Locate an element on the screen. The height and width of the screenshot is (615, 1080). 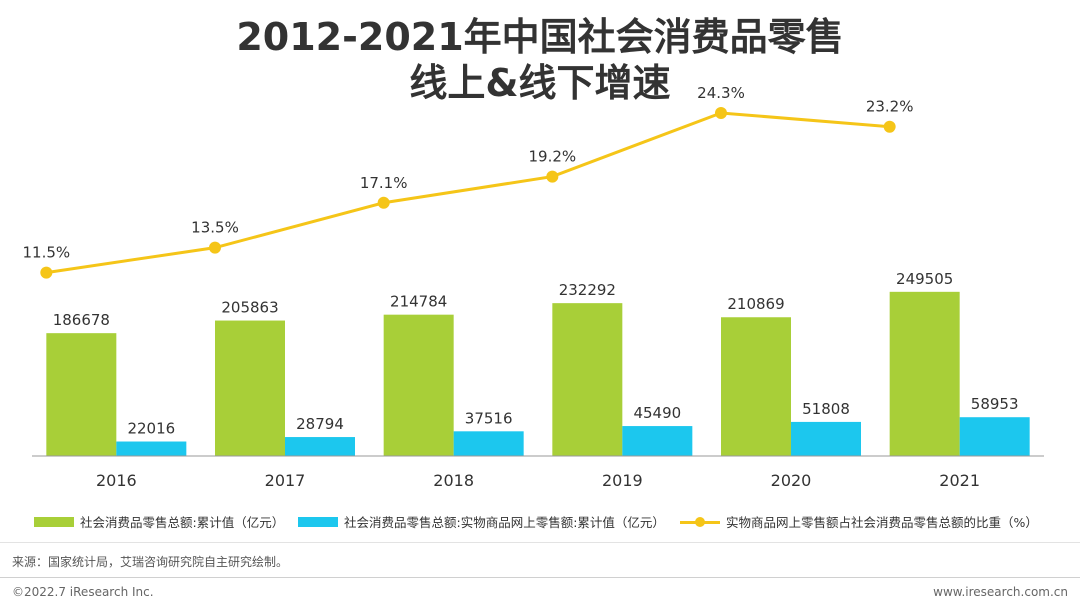
bar-online-retail-2017 is located at coordinates (320, 446).